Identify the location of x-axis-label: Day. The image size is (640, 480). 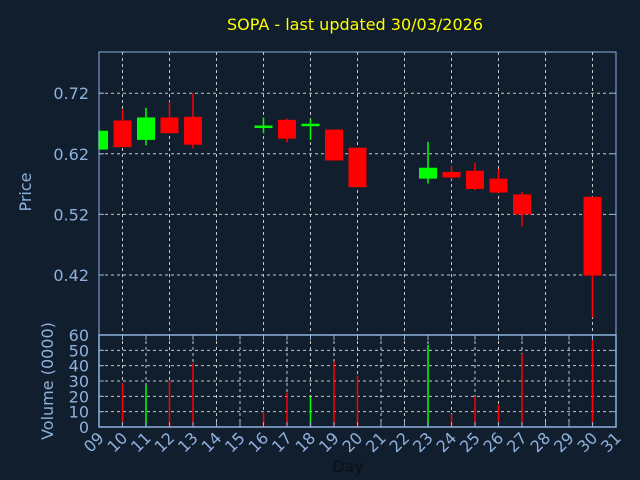
(348, 466).